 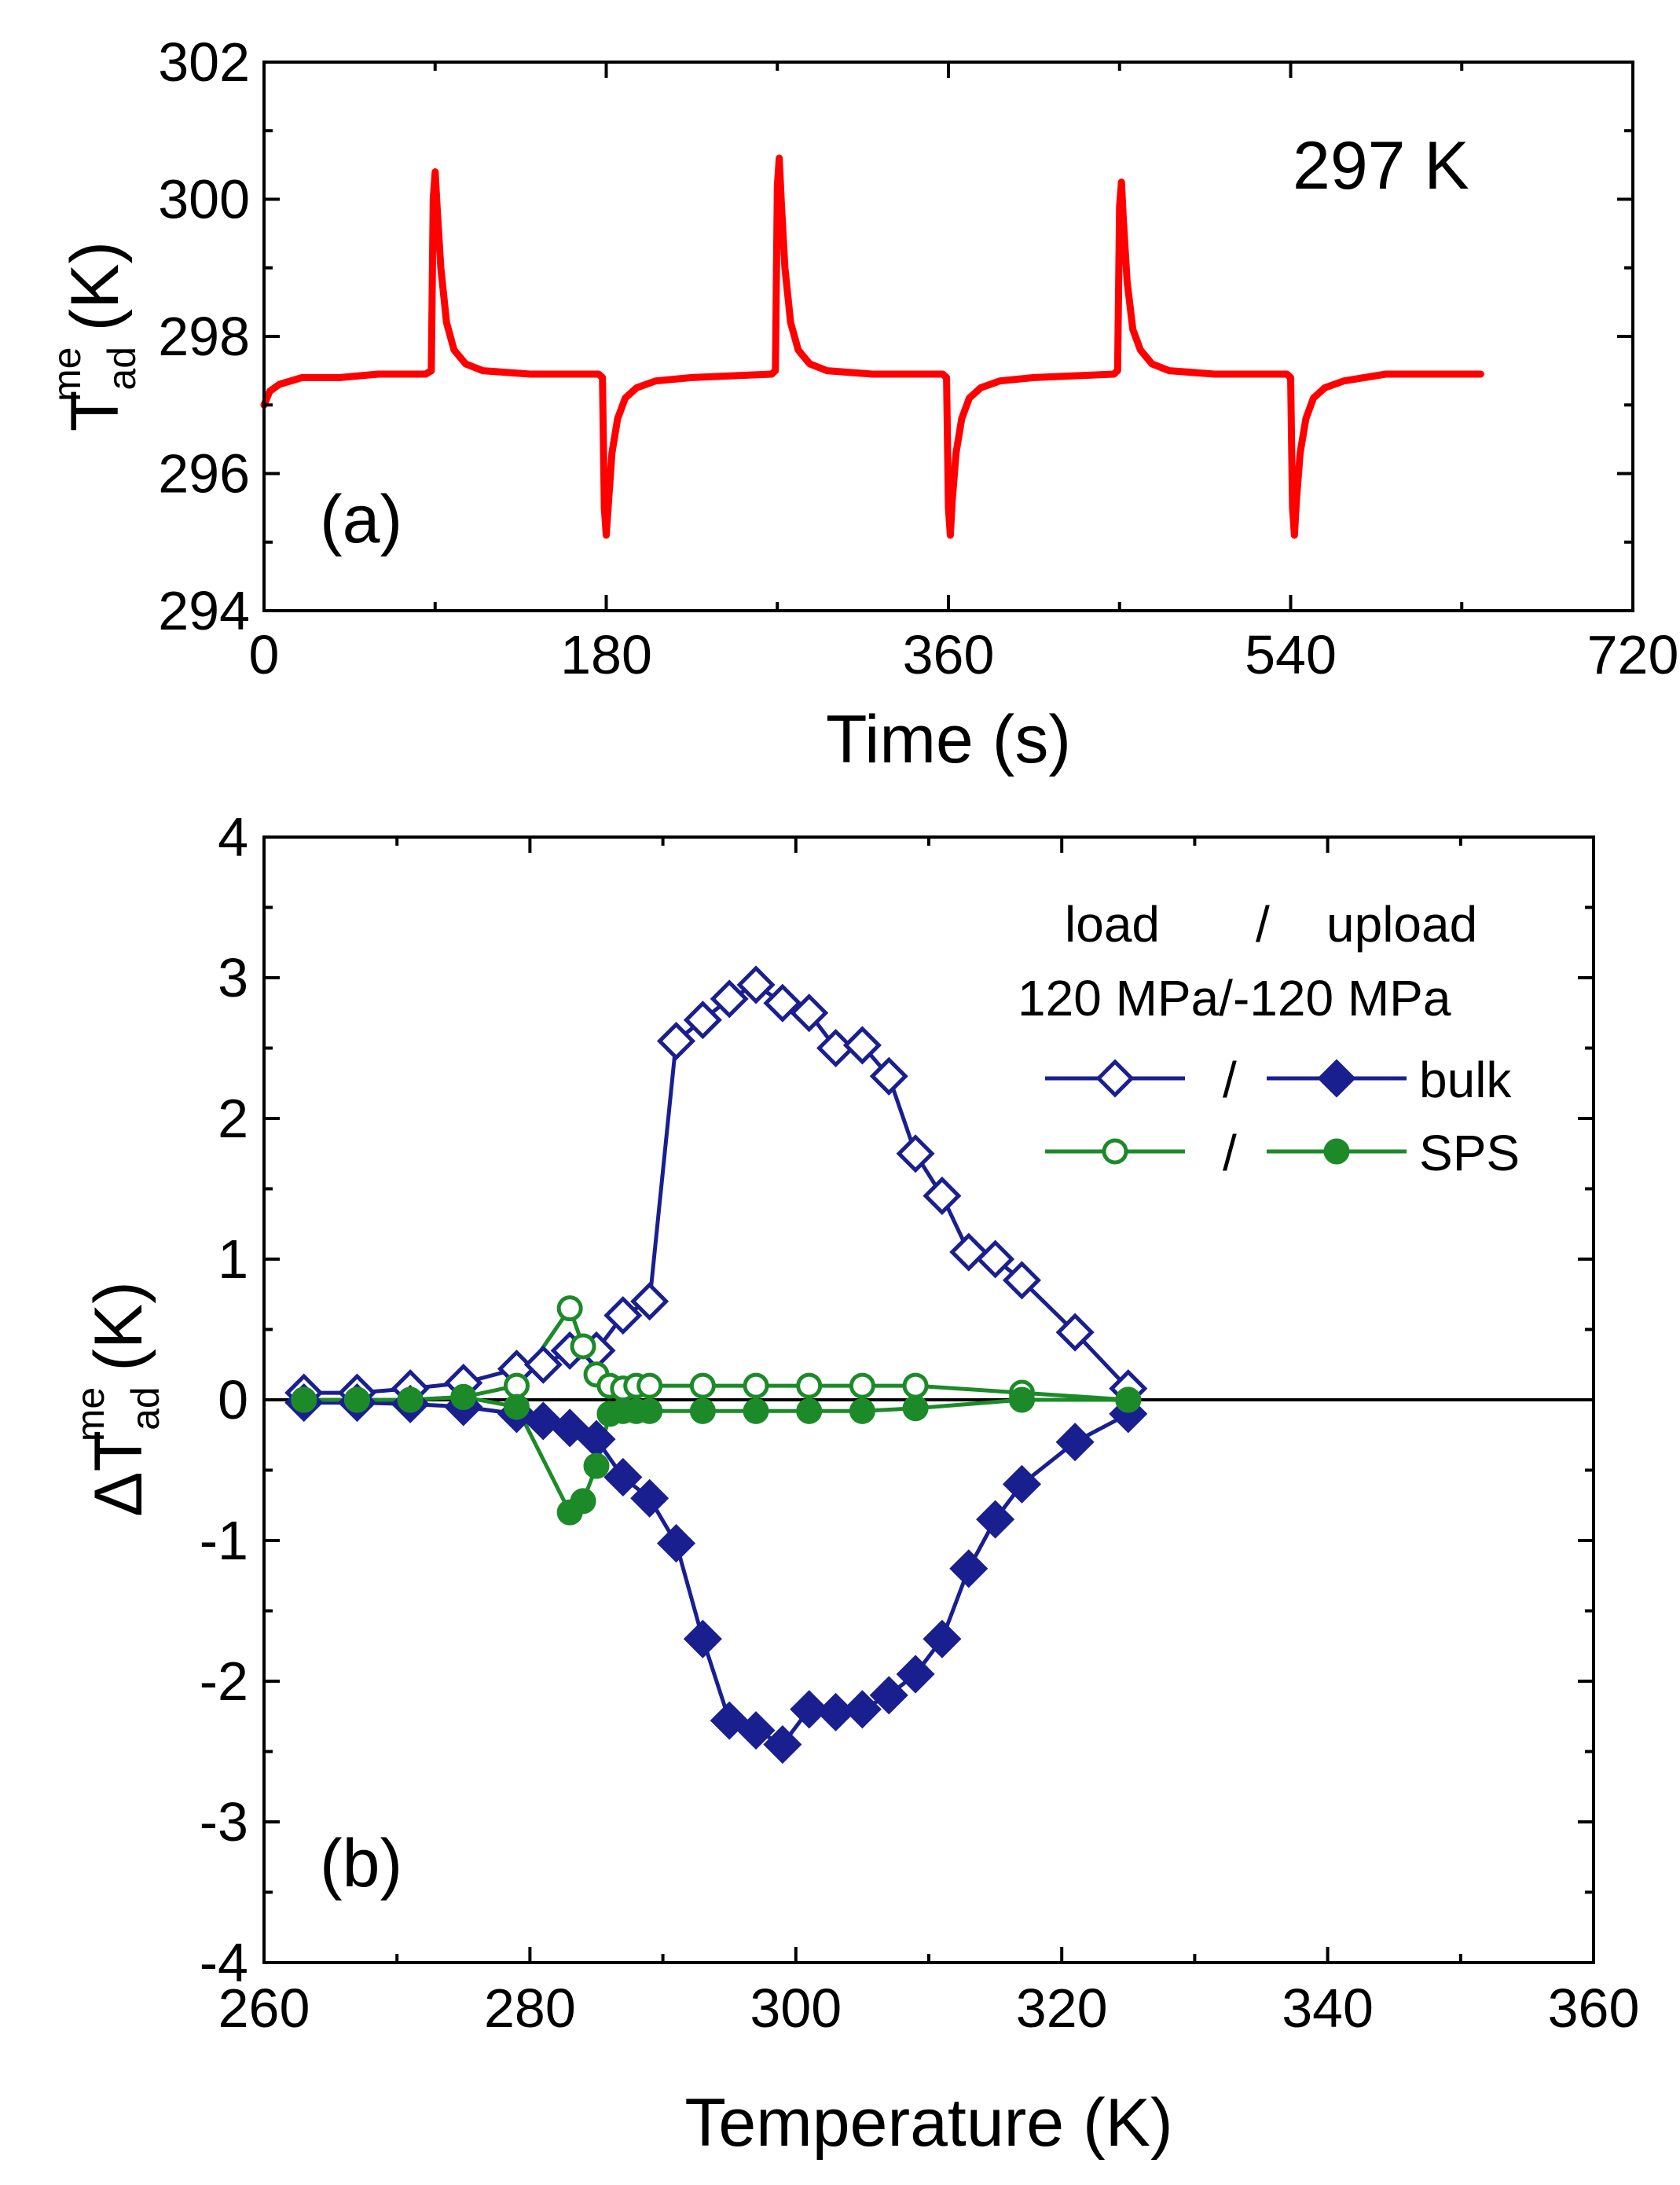 What do you see at coordinates (948, 739) in the screenshot?
I see `panel-a-xlabel: Time (s)` at bounding box center [948, 739].